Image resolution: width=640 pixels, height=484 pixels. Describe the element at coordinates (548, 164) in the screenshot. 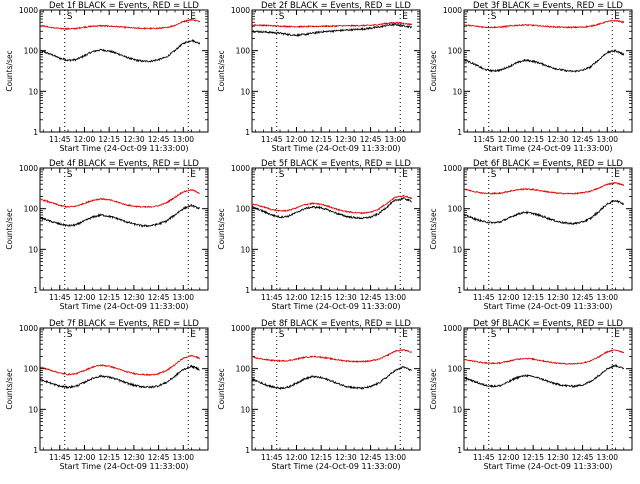

I see `panel-title: Det 6f BLACK = Events, RED = LLD` at that location.